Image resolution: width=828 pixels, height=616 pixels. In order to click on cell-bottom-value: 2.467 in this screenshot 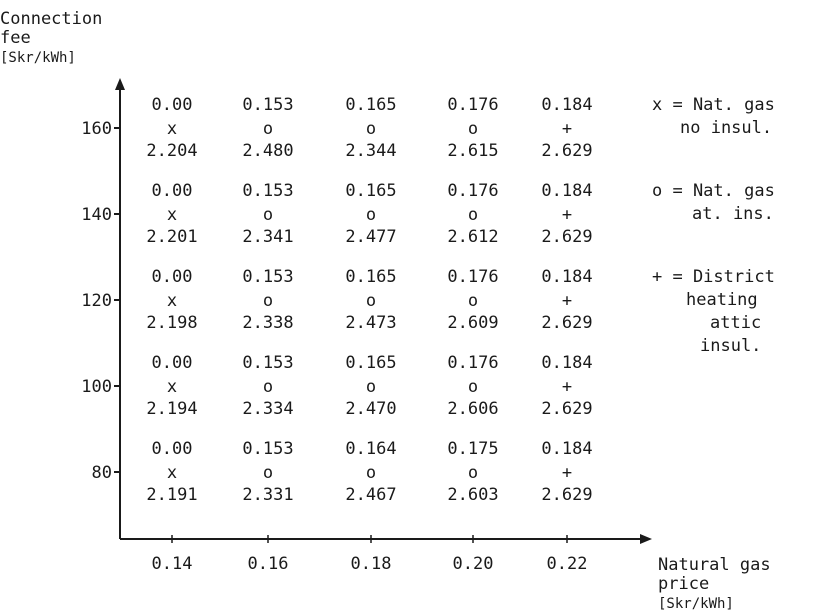, I will do `click(370, 495)`.